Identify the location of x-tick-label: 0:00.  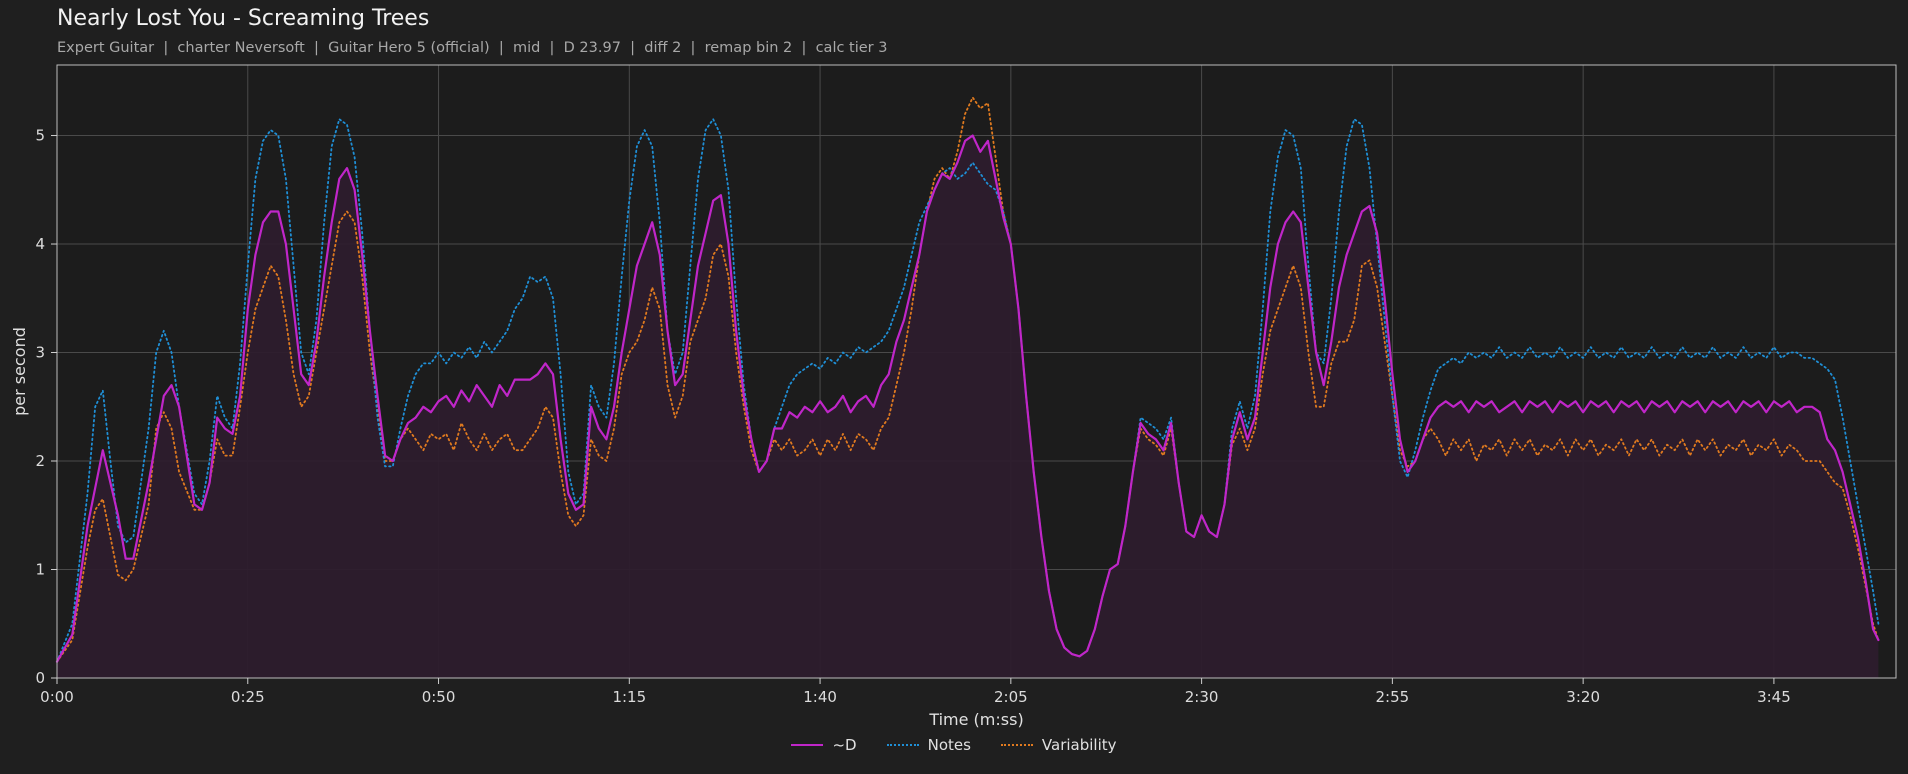
(57, 697).